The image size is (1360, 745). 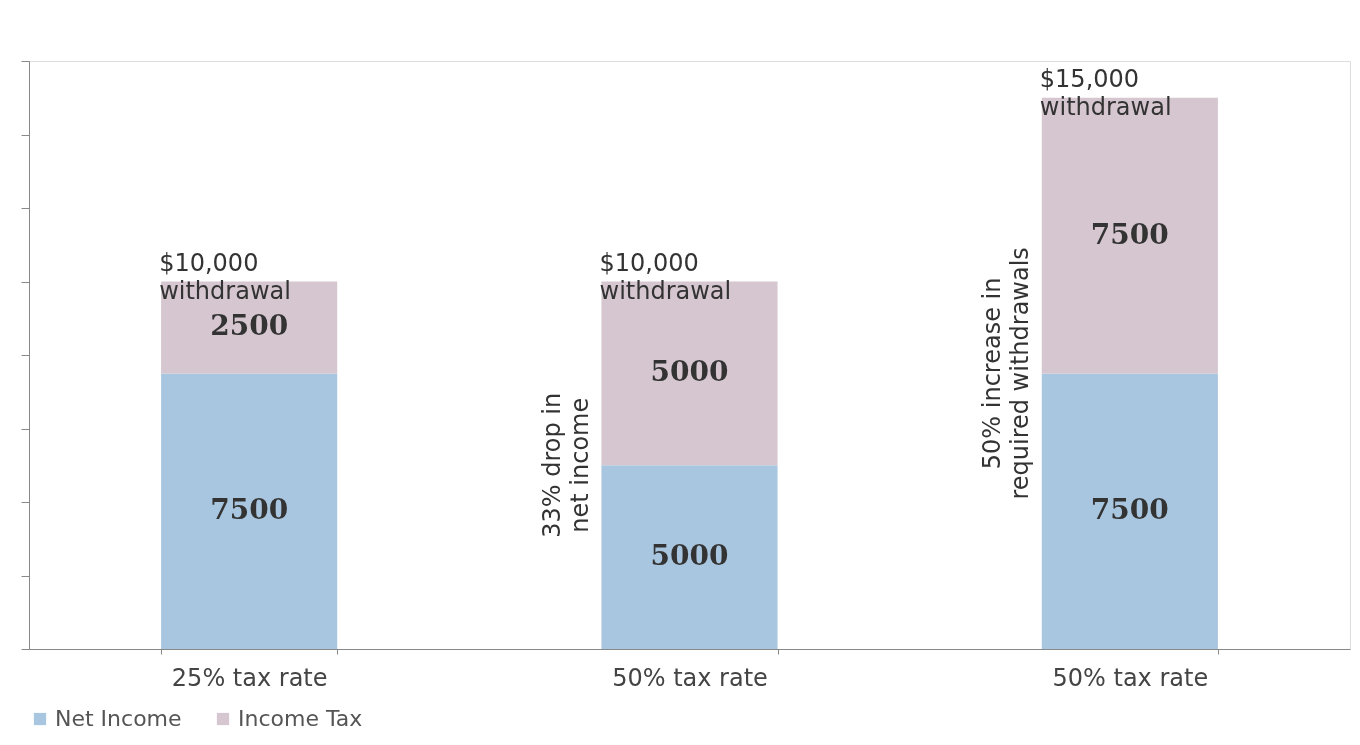 What do you see at coordinates (300, 718) in the screenshot?
I see `legend-label: Income Tax` at bounding box center [300, 718].